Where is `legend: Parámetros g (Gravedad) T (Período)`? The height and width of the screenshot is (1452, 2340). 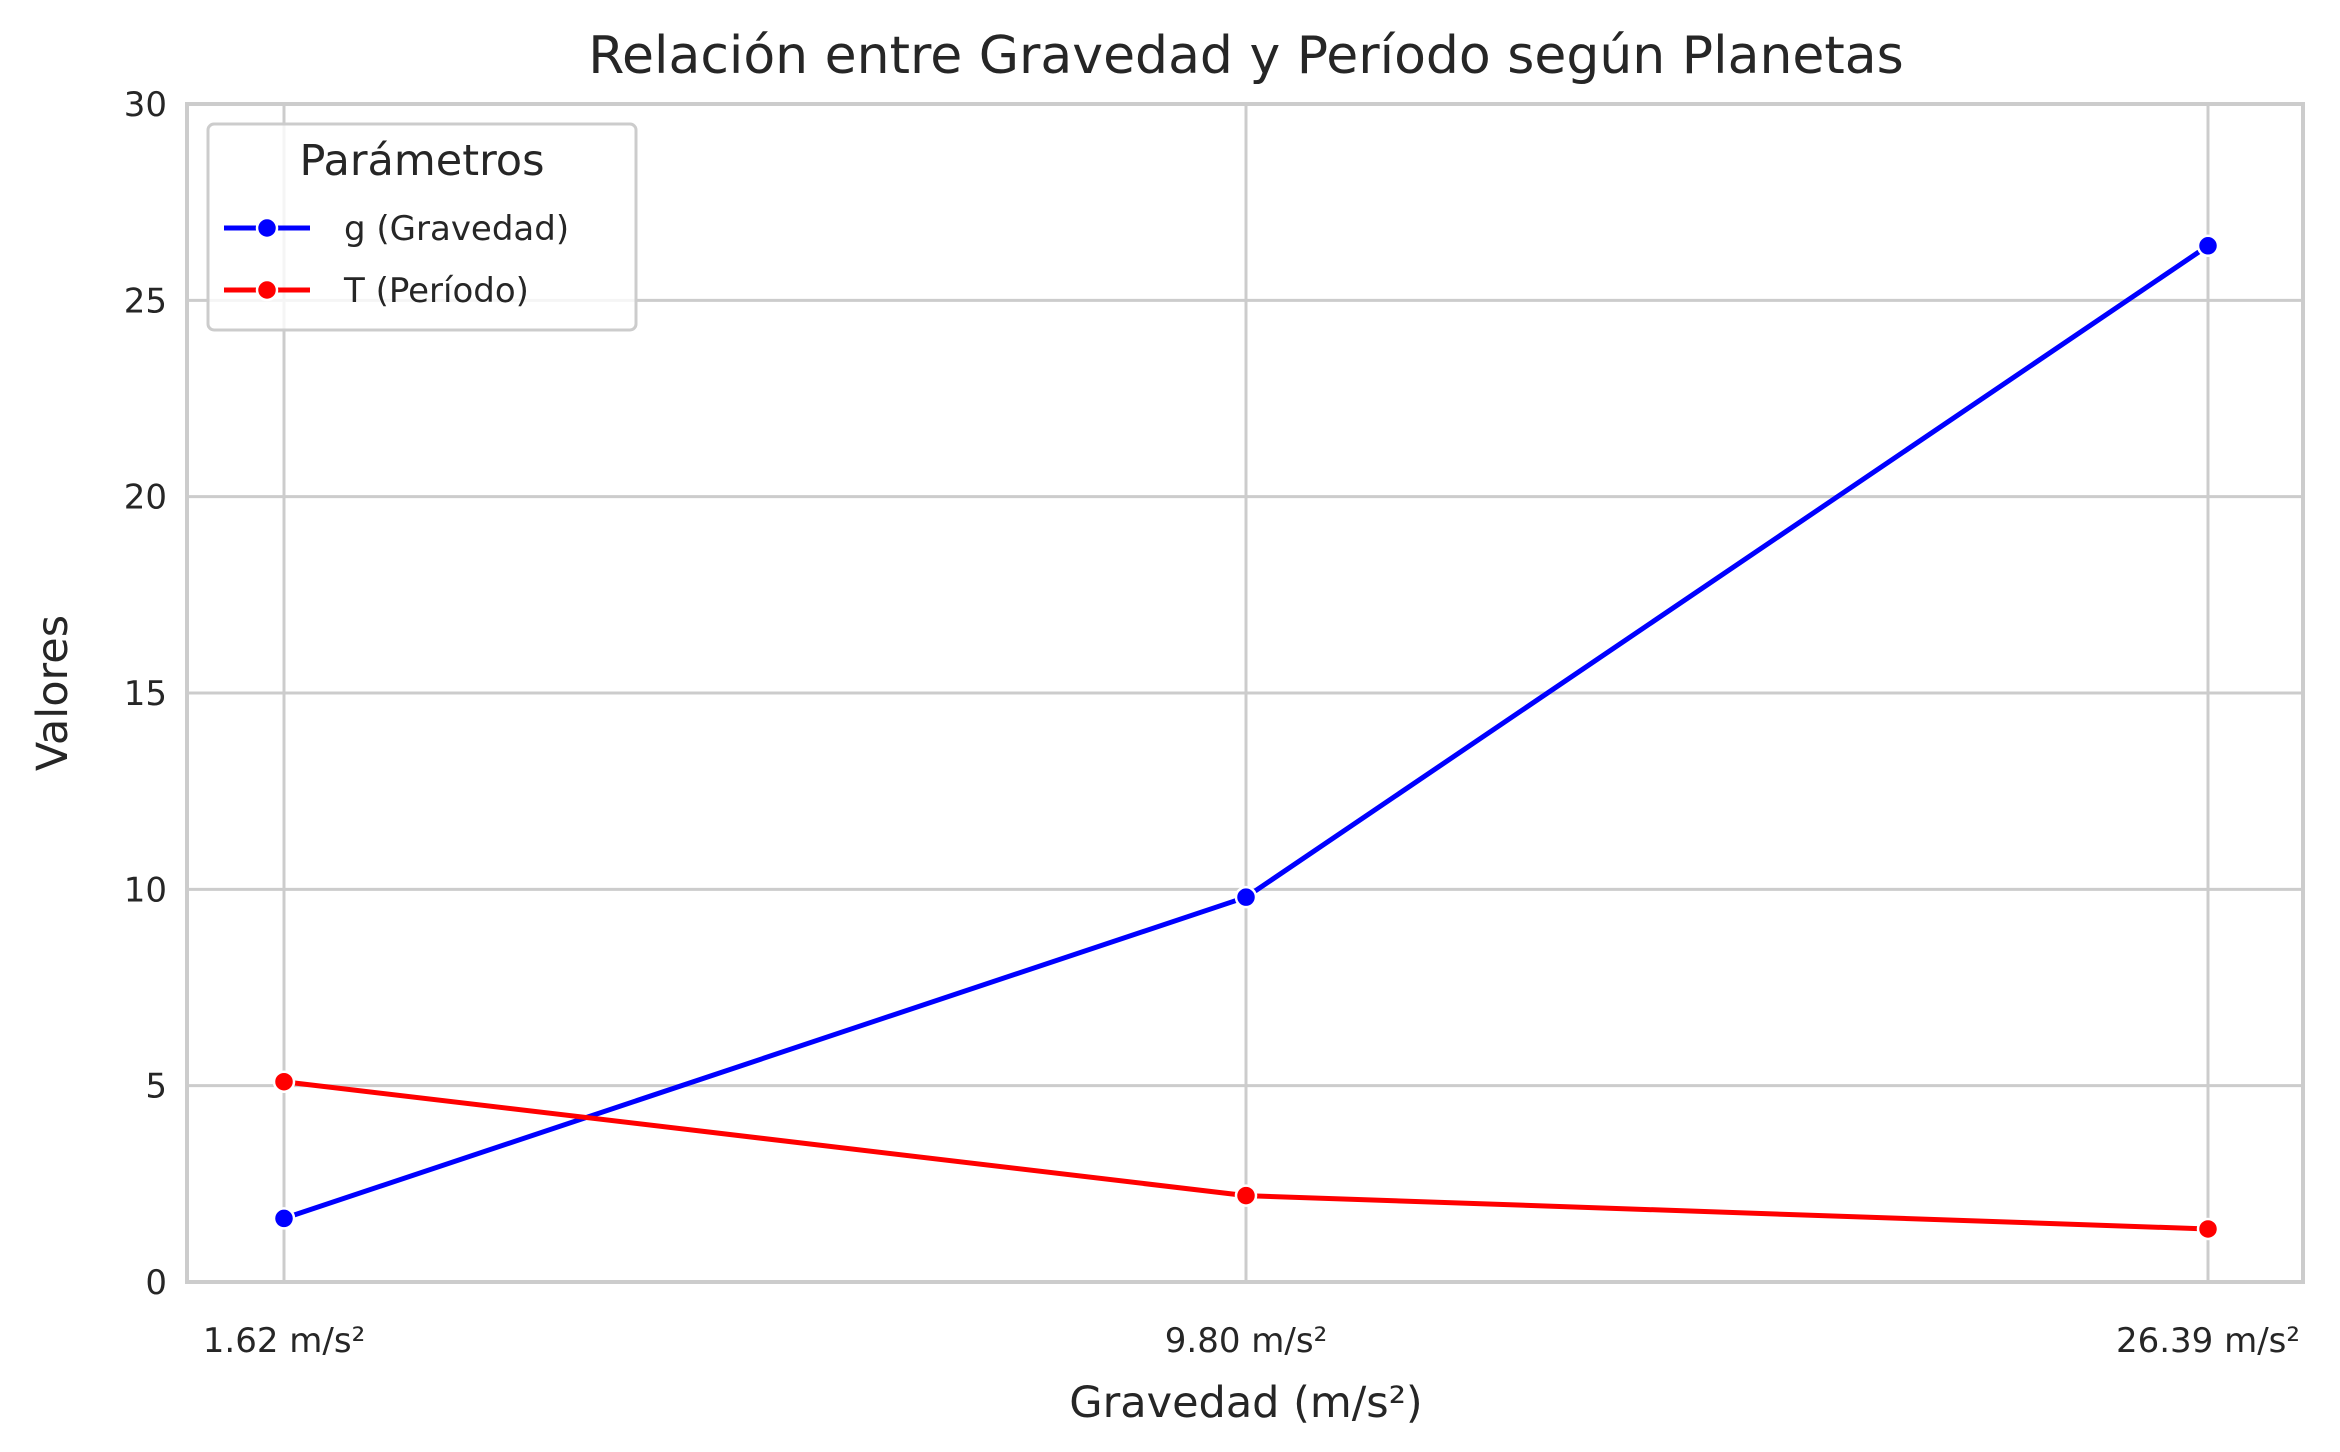
legend: Parámetros g (Gravedad) T (Período) is located at coordinates (422, 227).